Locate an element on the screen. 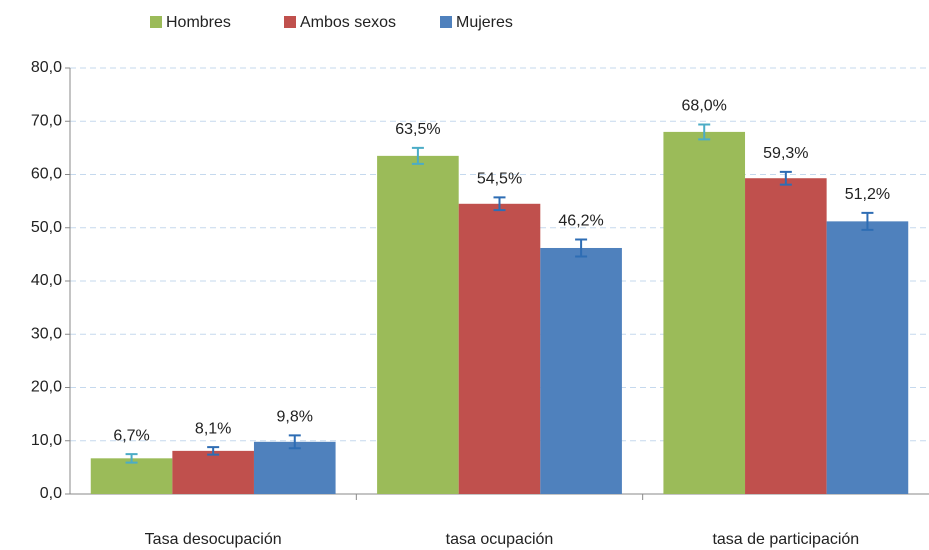 Image resolution: width=929 pixels, height=550 pixels. x-tick-label: Tasa desocupación is located at coordinates (213, 539).